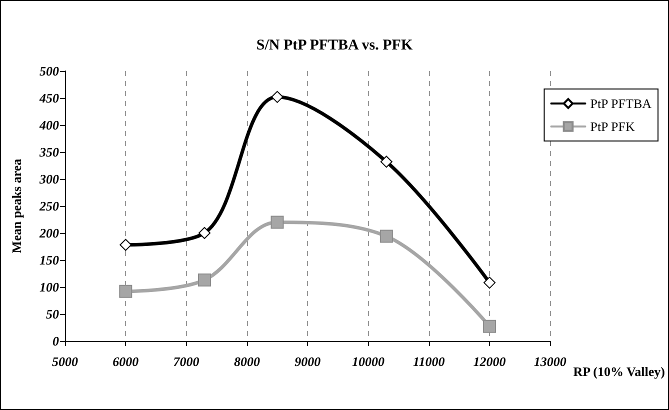  I want to click on y-tick-label: 350, so click(49, 152).